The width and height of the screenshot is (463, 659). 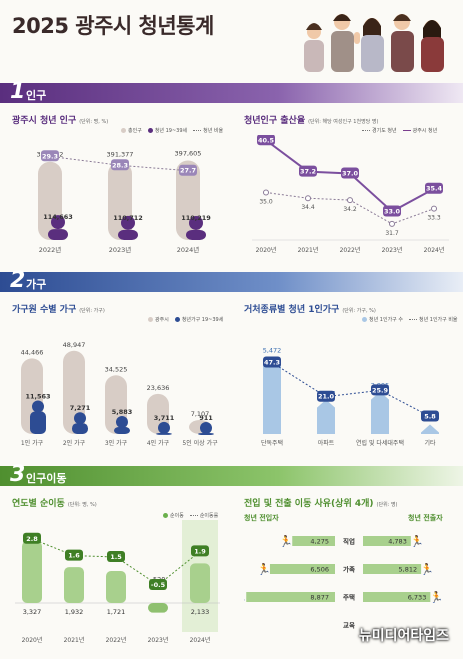 I want to click on legend-single-ratio: 청년 1인가구 비율, so click(x=433, y=319).